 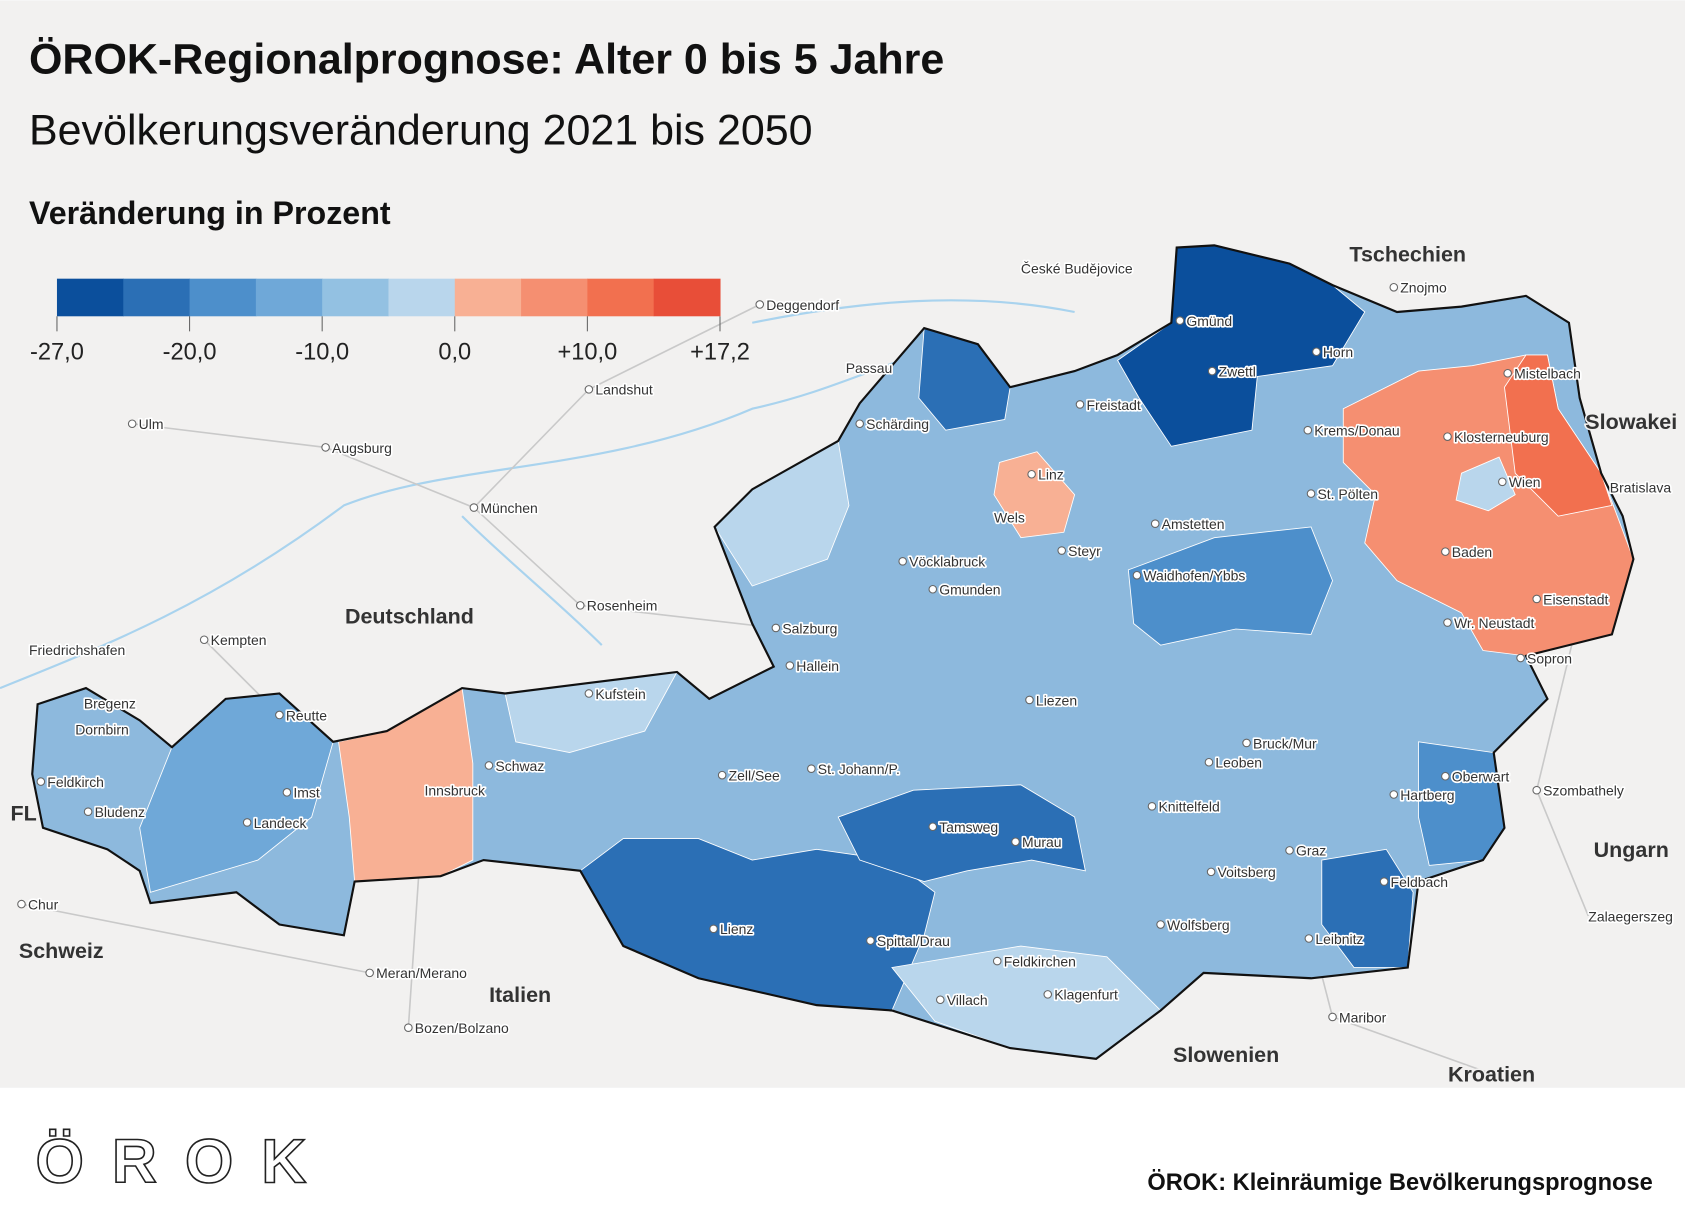 What do you see at coordinates (1363, 1017) in the screenshot?
I see `city-label: Maribor` at bounding box center [1363, 1017].